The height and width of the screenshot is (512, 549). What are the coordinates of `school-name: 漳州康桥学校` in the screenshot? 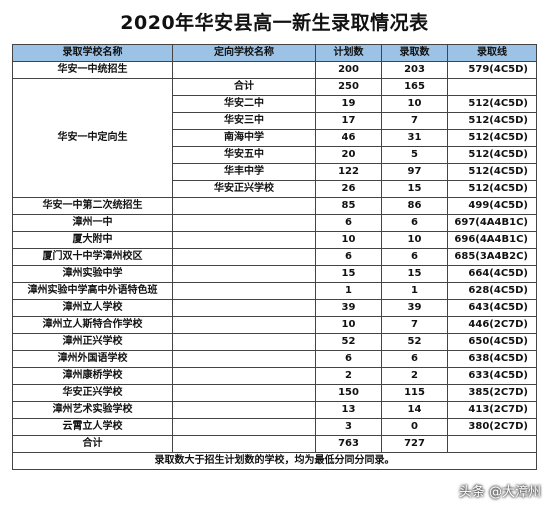 It's located at (92, 376).